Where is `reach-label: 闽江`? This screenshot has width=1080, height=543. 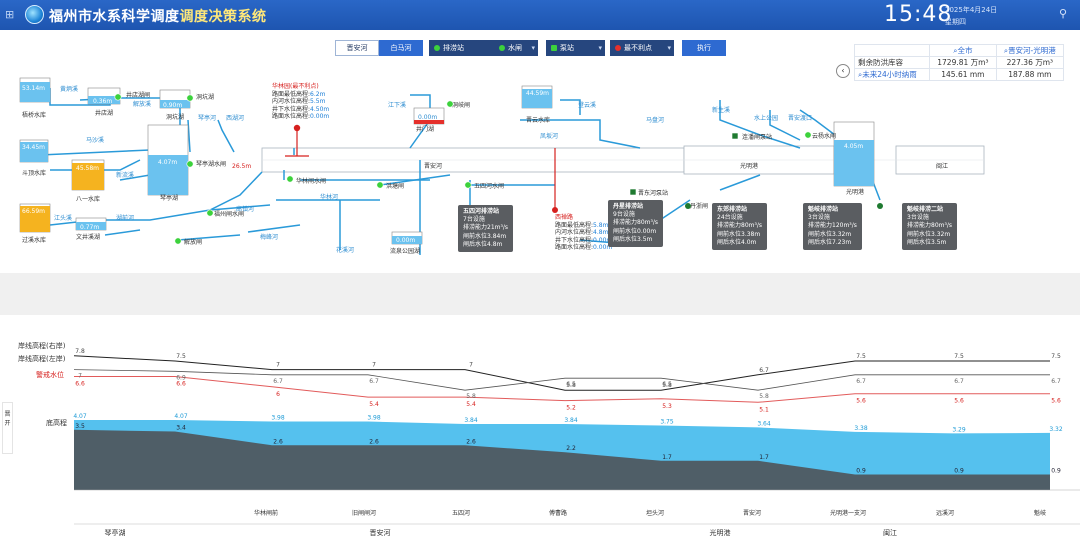
reach-label: 闽江 is located at coordinates (890, 533).